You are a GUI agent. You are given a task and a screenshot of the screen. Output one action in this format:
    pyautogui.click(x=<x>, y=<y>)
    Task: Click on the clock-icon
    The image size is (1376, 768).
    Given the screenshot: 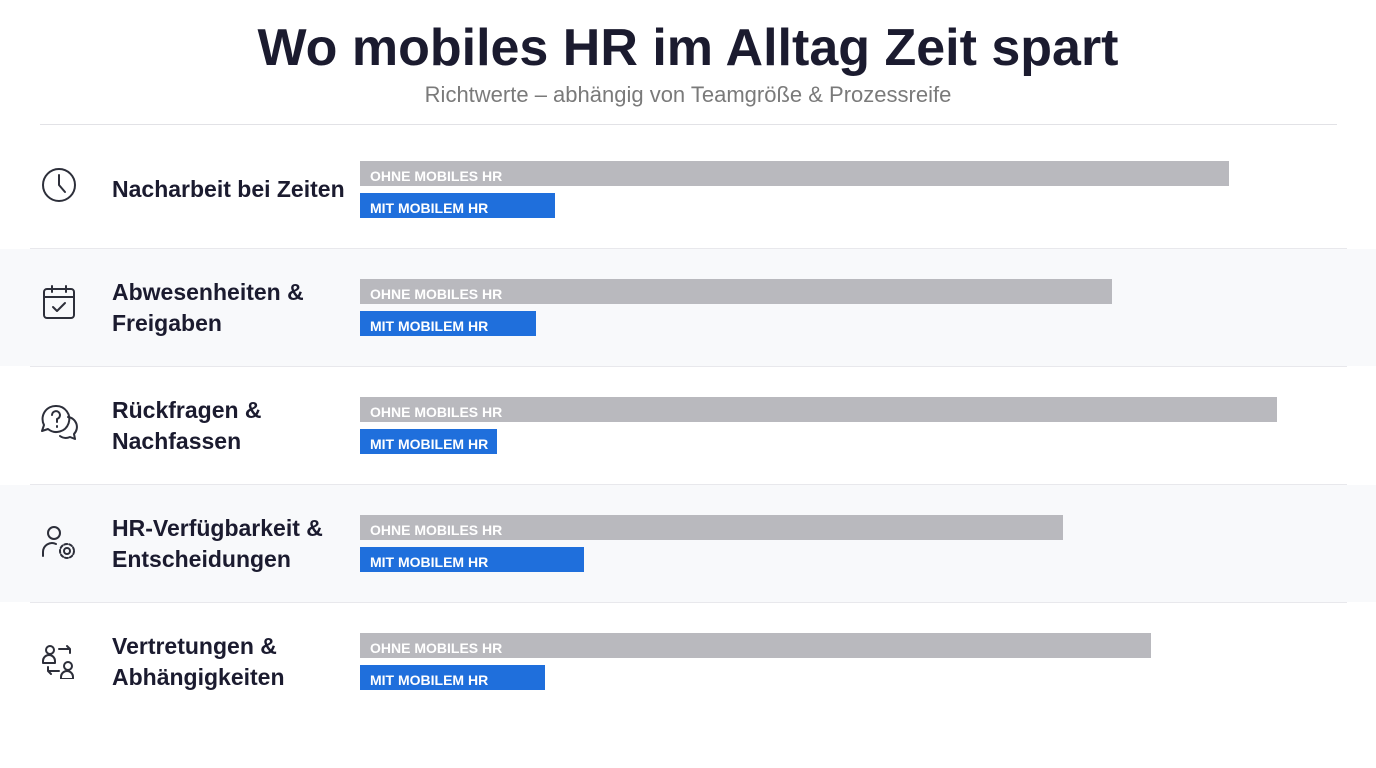 What is the action you would take?
    pyautogui.click(x=59, y=185)
    